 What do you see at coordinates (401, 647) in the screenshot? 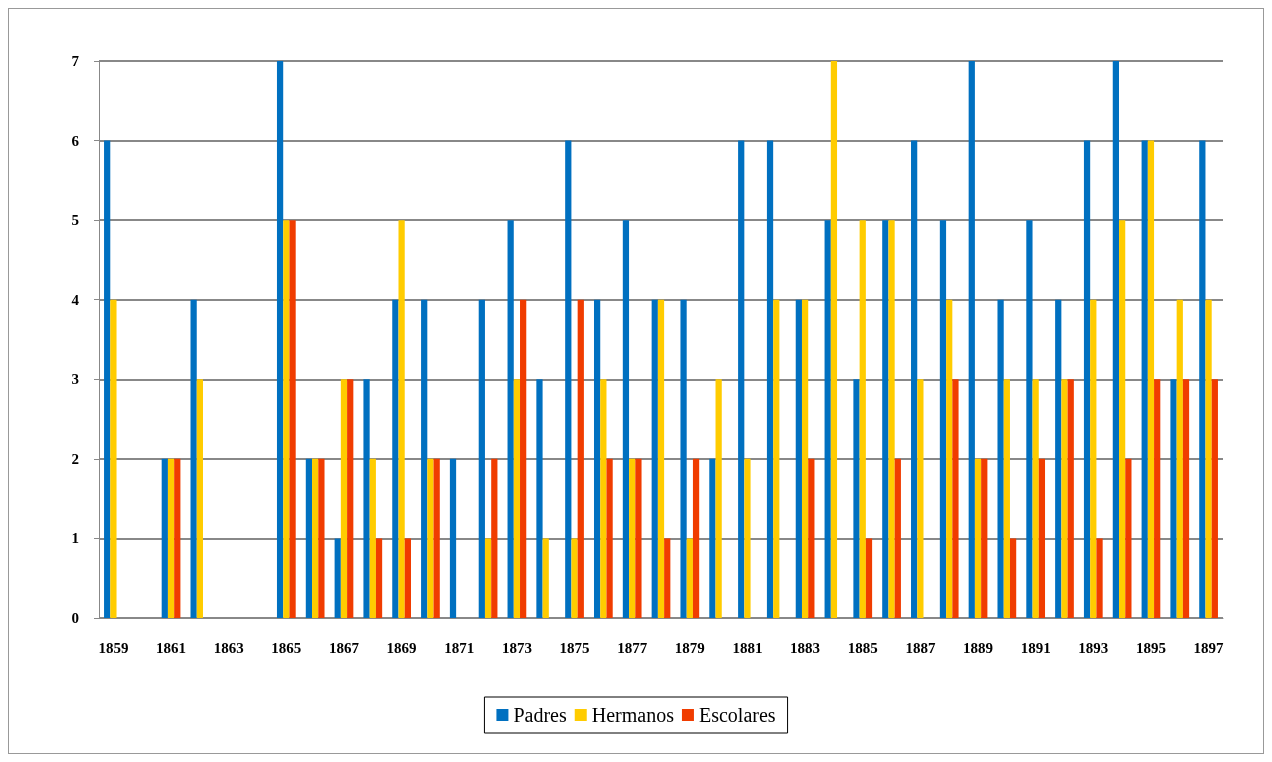
I see `x-tick-label: 1869` at bounding box center [401, 647].